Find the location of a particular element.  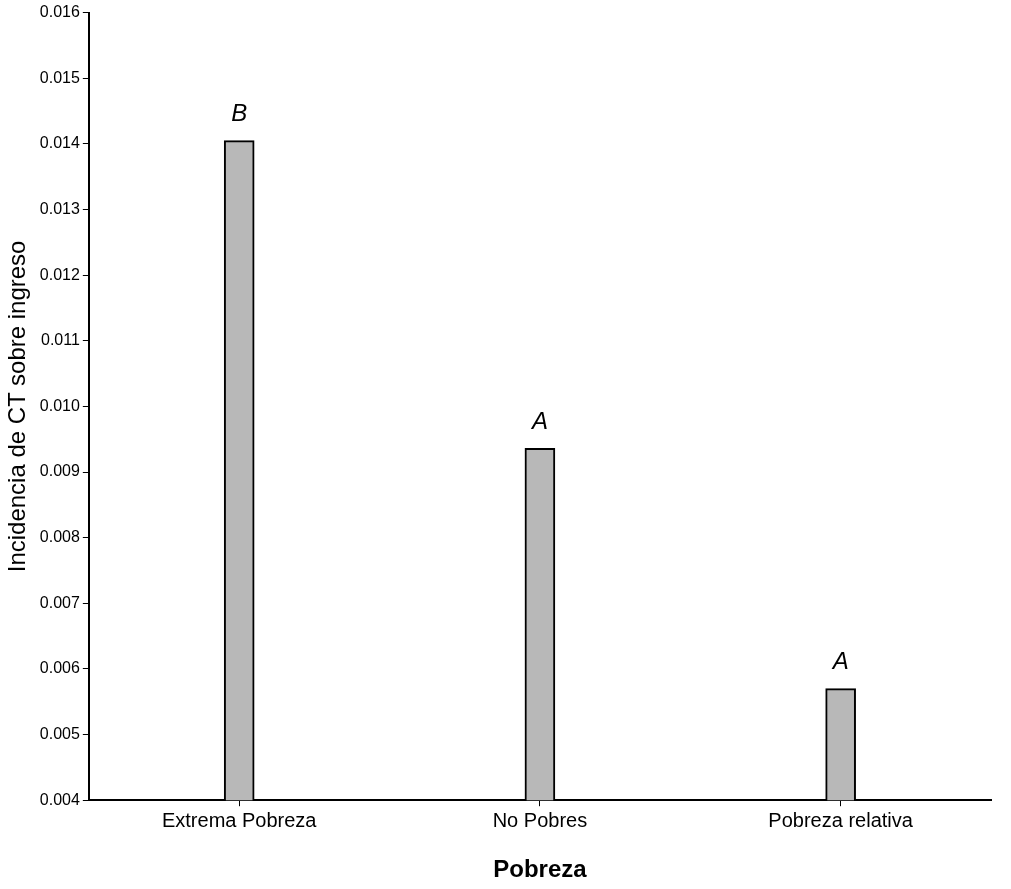

x-tick-label: Pobreza relativa is located at coordinates (841, 819).